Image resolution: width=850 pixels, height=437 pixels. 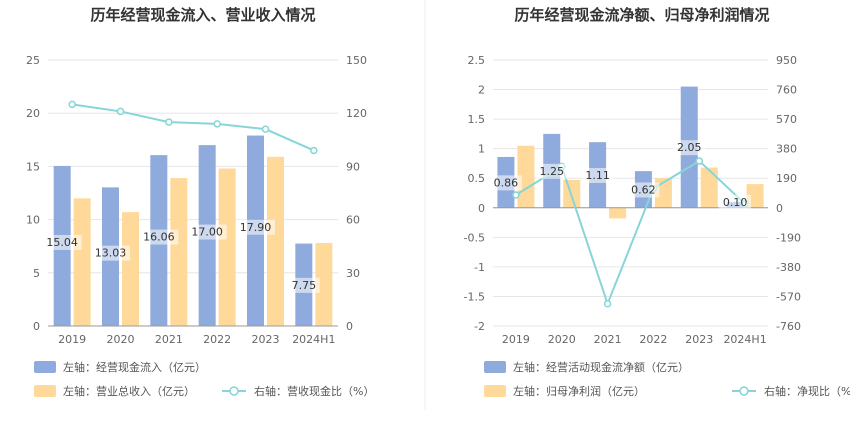 I want to click on right-tick-label: 760, so click(x=786, y=90).